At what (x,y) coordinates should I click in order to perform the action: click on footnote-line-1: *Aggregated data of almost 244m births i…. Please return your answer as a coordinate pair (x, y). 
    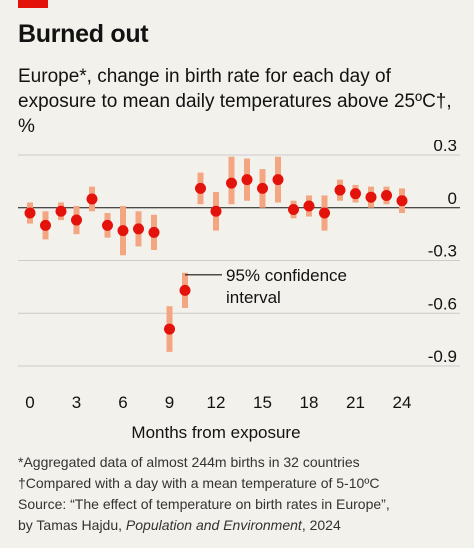
    Looking at the image, I should click on (189, 462).